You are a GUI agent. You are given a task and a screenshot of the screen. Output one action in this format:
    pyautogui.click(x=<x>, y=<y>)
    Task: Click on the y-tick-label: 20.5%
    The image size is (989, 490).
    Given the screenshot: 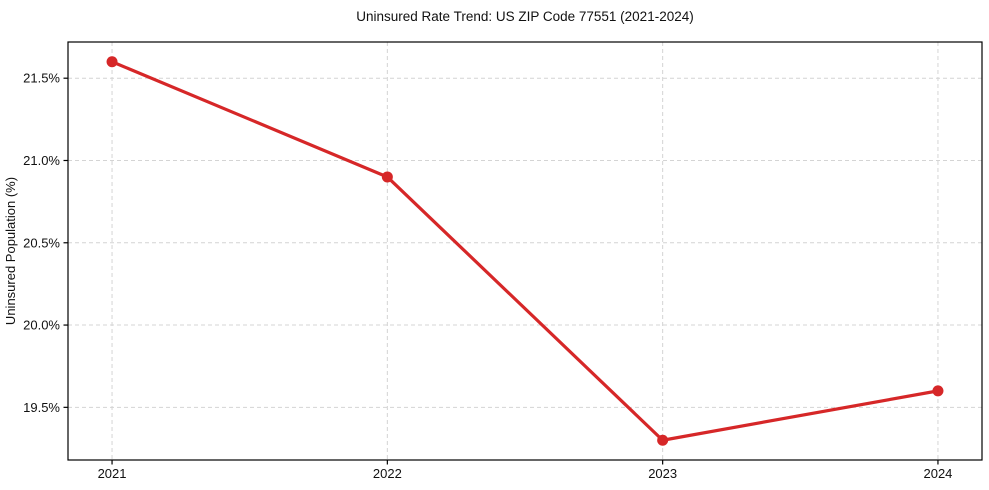 What is the action you would take?
    pyautogui.click(x=41, y=242)
    